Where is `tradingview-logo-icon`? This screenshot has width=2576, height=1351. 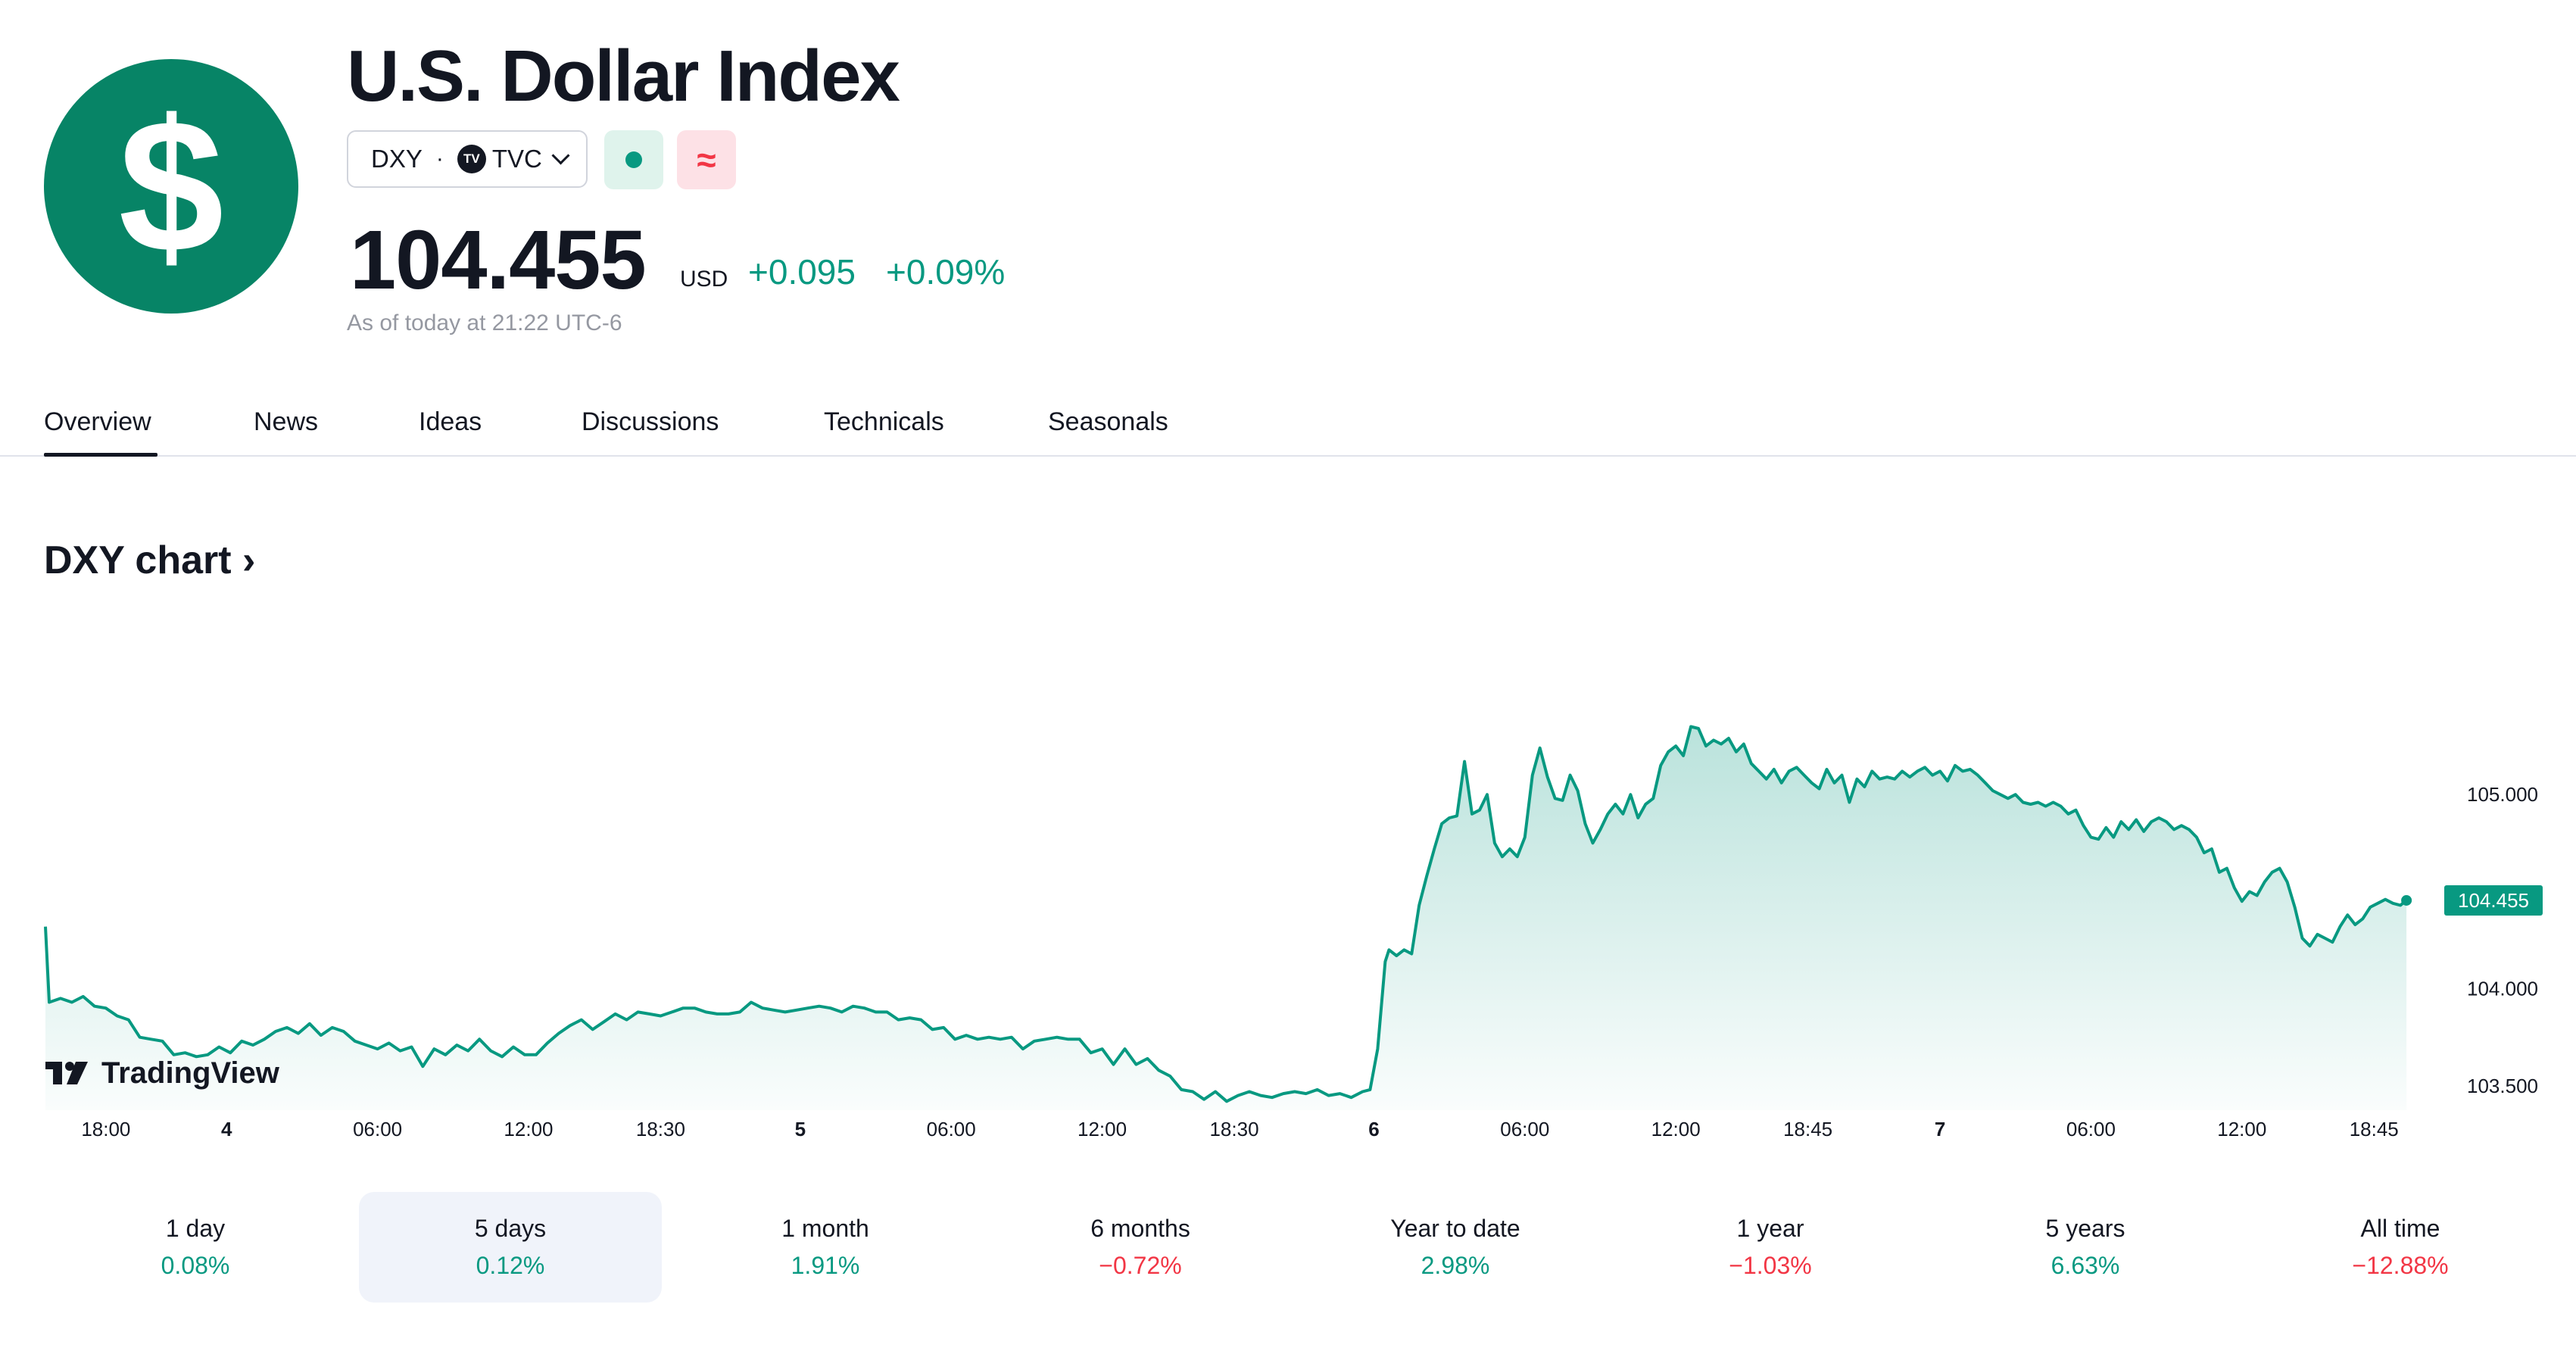
tradingview-logo-icon is located at coordinates (66, 1073).